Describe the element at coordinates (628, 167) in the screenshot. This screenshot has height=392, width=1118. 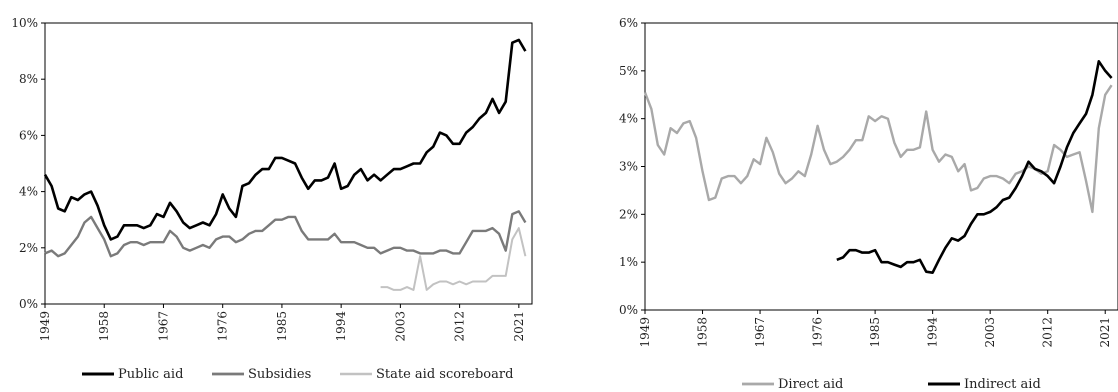
I see `y-tick-label: 3%` at that location.